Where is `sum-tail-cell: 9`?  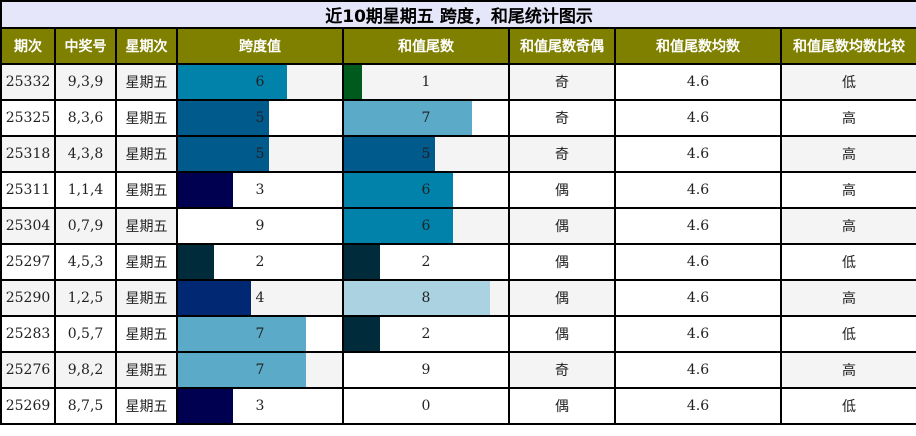
sum-tail-cell: 9 is located at coordinates (426, 370).